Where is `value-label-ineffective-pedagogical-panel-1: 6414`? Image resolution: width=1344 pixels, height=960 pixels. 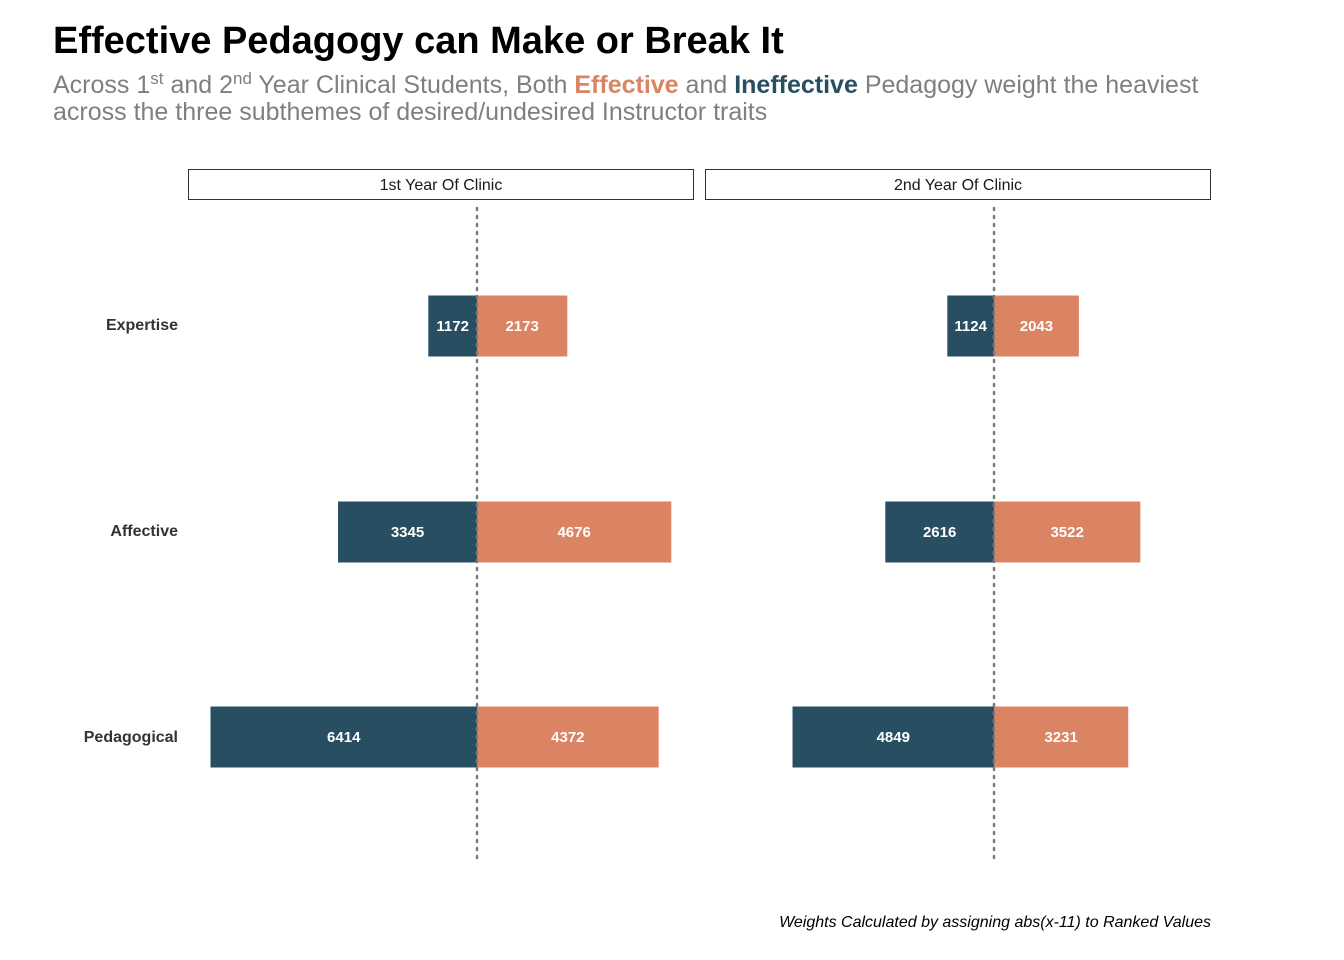
value-label-ineffective-pedagogical-panel-1: 6414 is located at coordinates (344, 737).